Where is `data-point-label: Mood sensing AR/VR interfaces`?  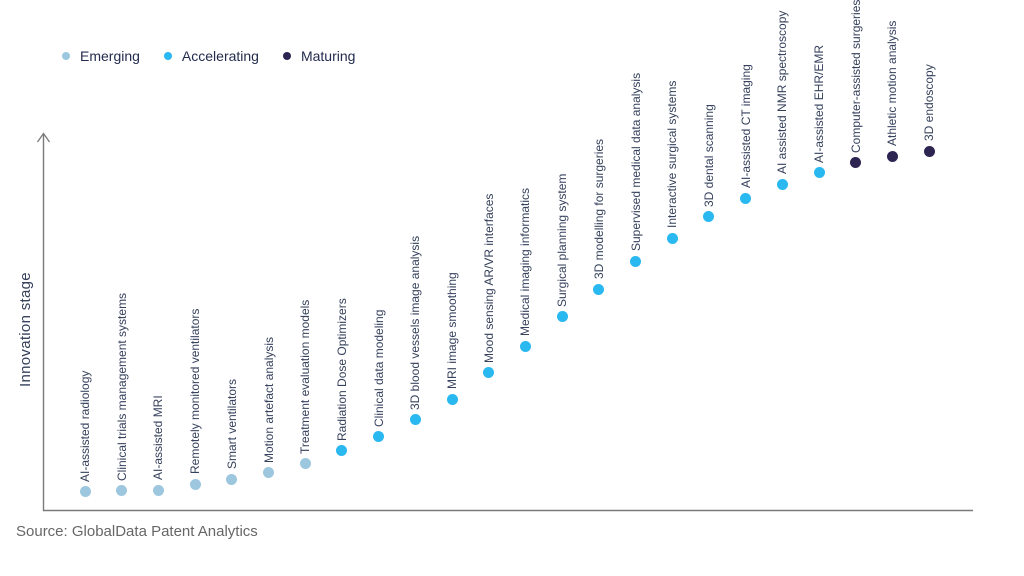 data-point-label: Mood sensing AR/VR interfaces is located at coordinates (488, 278).